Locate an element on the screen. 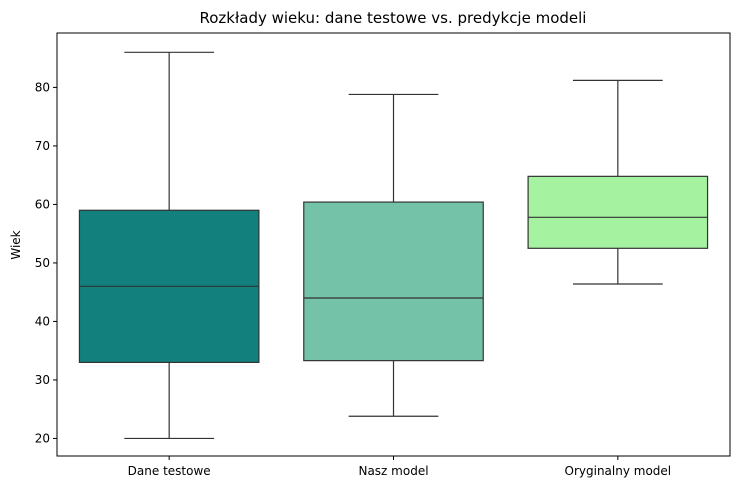  x-tick-label: Nasz model is located at coordinates (393, 471).